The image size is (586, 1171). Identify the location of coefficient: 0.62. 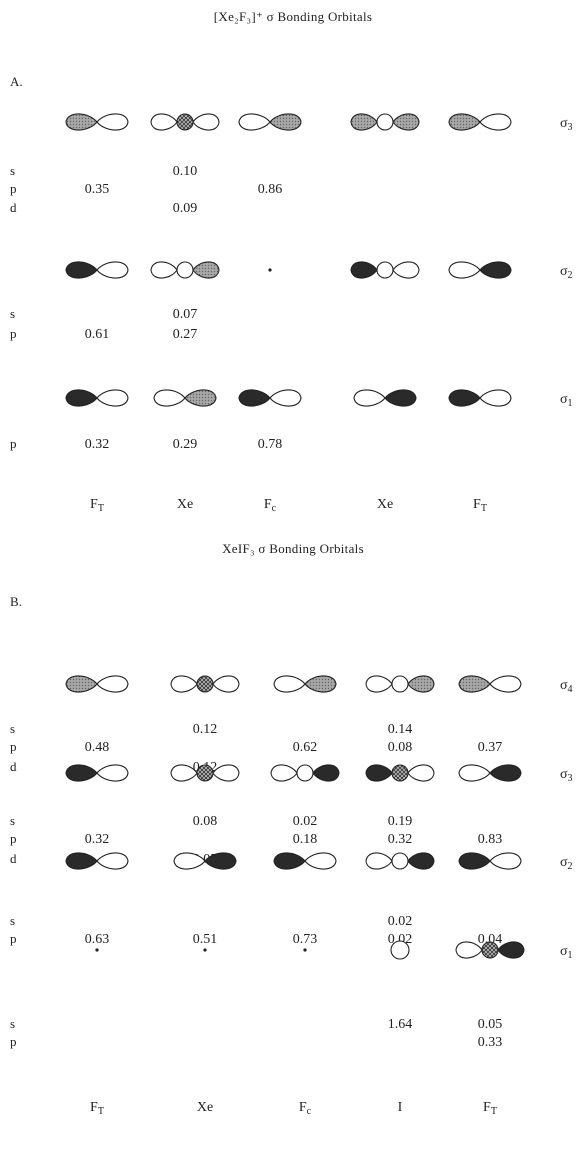
(305, 747).